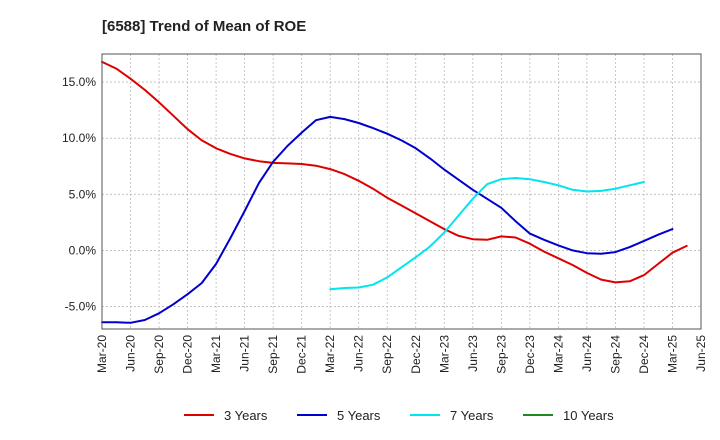 The height and width of the screenshot is (440, 720). I want to click on x-tick-label: Mar-24, so click(558, 354).